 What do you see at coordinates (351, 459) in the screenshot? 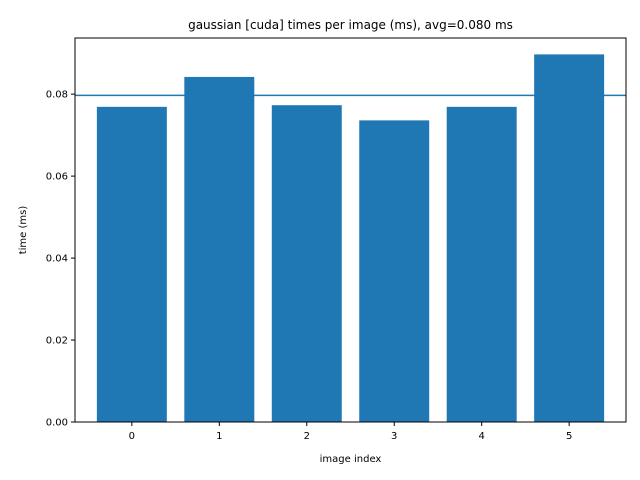
I see `x-axis-label: image index` at bounding box center [351, 459].